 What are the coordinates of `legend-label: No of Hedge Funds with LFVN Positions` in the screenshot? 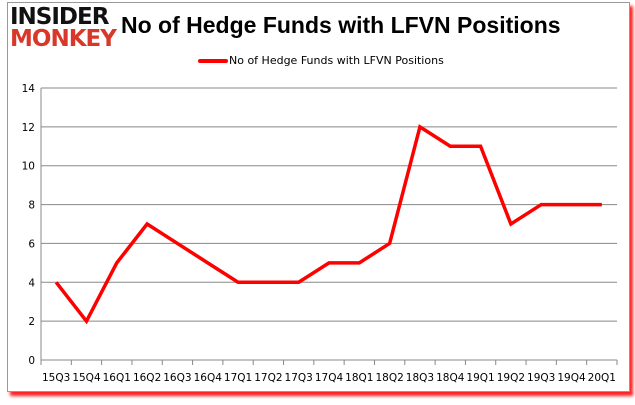 It's located at (336, 60).